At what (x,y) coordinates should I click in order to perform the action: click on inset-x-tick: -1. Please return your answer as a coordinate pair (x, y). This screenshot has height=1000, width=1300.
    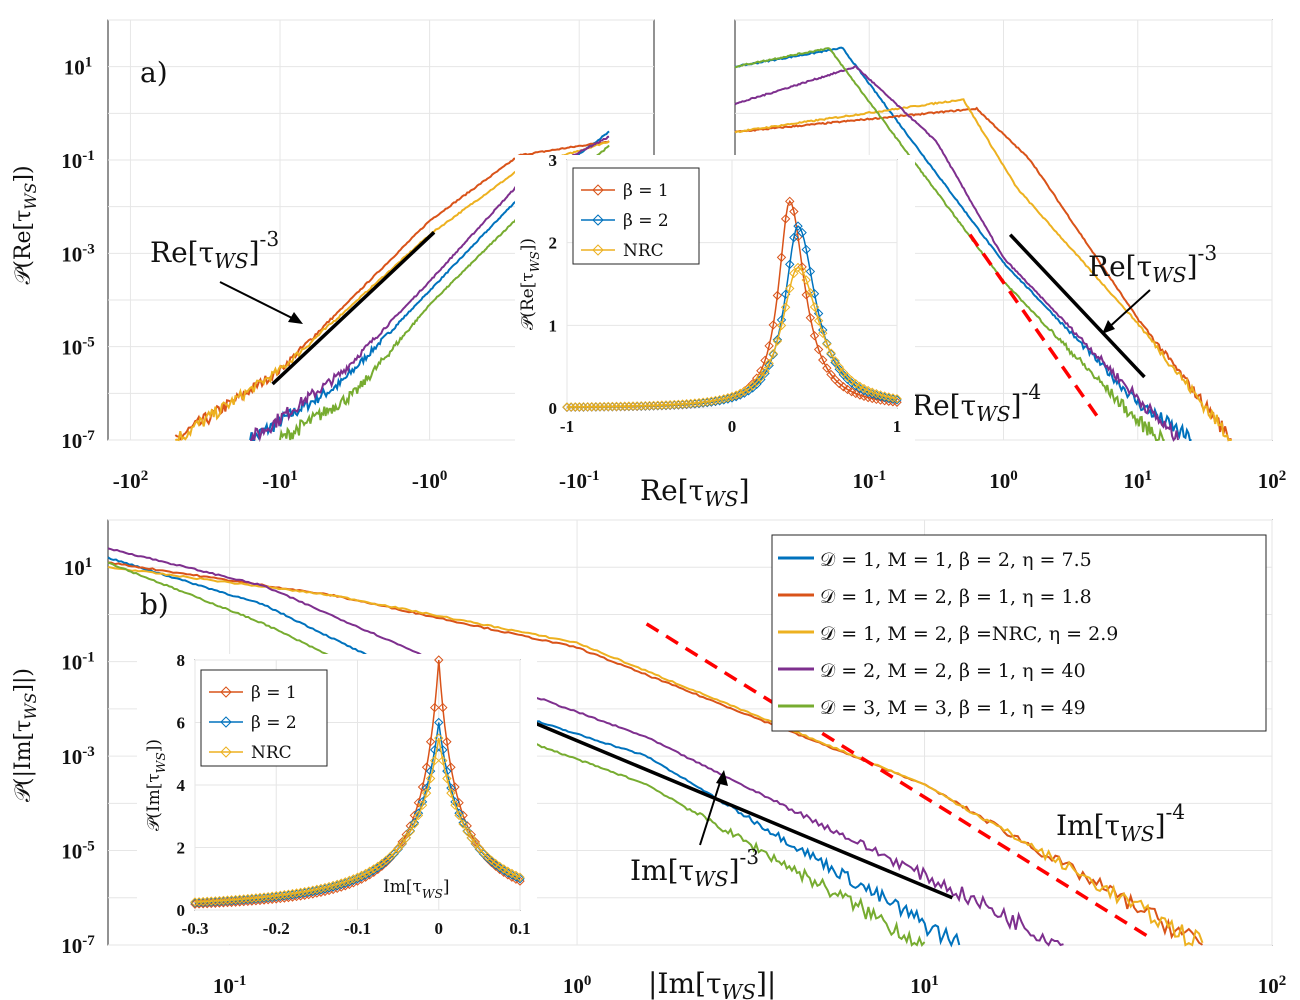
    Looking at the image, I should click on (567, 426).